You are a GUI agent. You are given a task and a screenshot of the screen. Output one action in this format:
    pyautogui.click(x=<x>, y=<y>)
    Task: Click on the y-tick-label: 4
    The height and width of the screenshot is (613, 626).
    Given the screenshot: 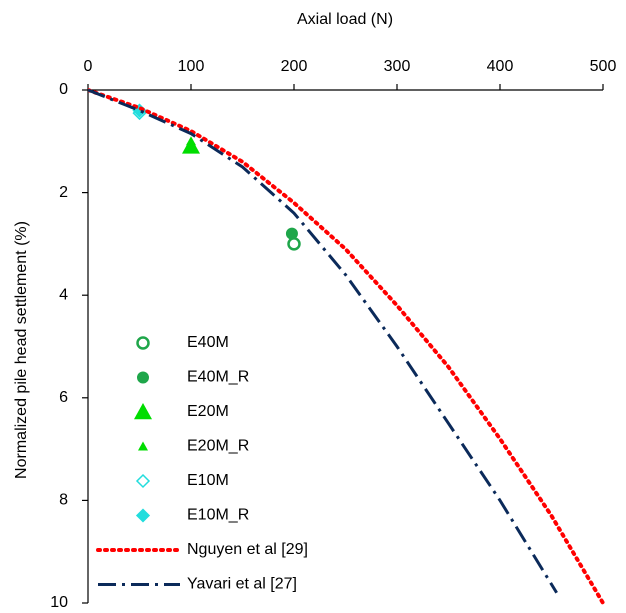 What is the action you would take?
    pyautogui.click(x=63, y=294)
    